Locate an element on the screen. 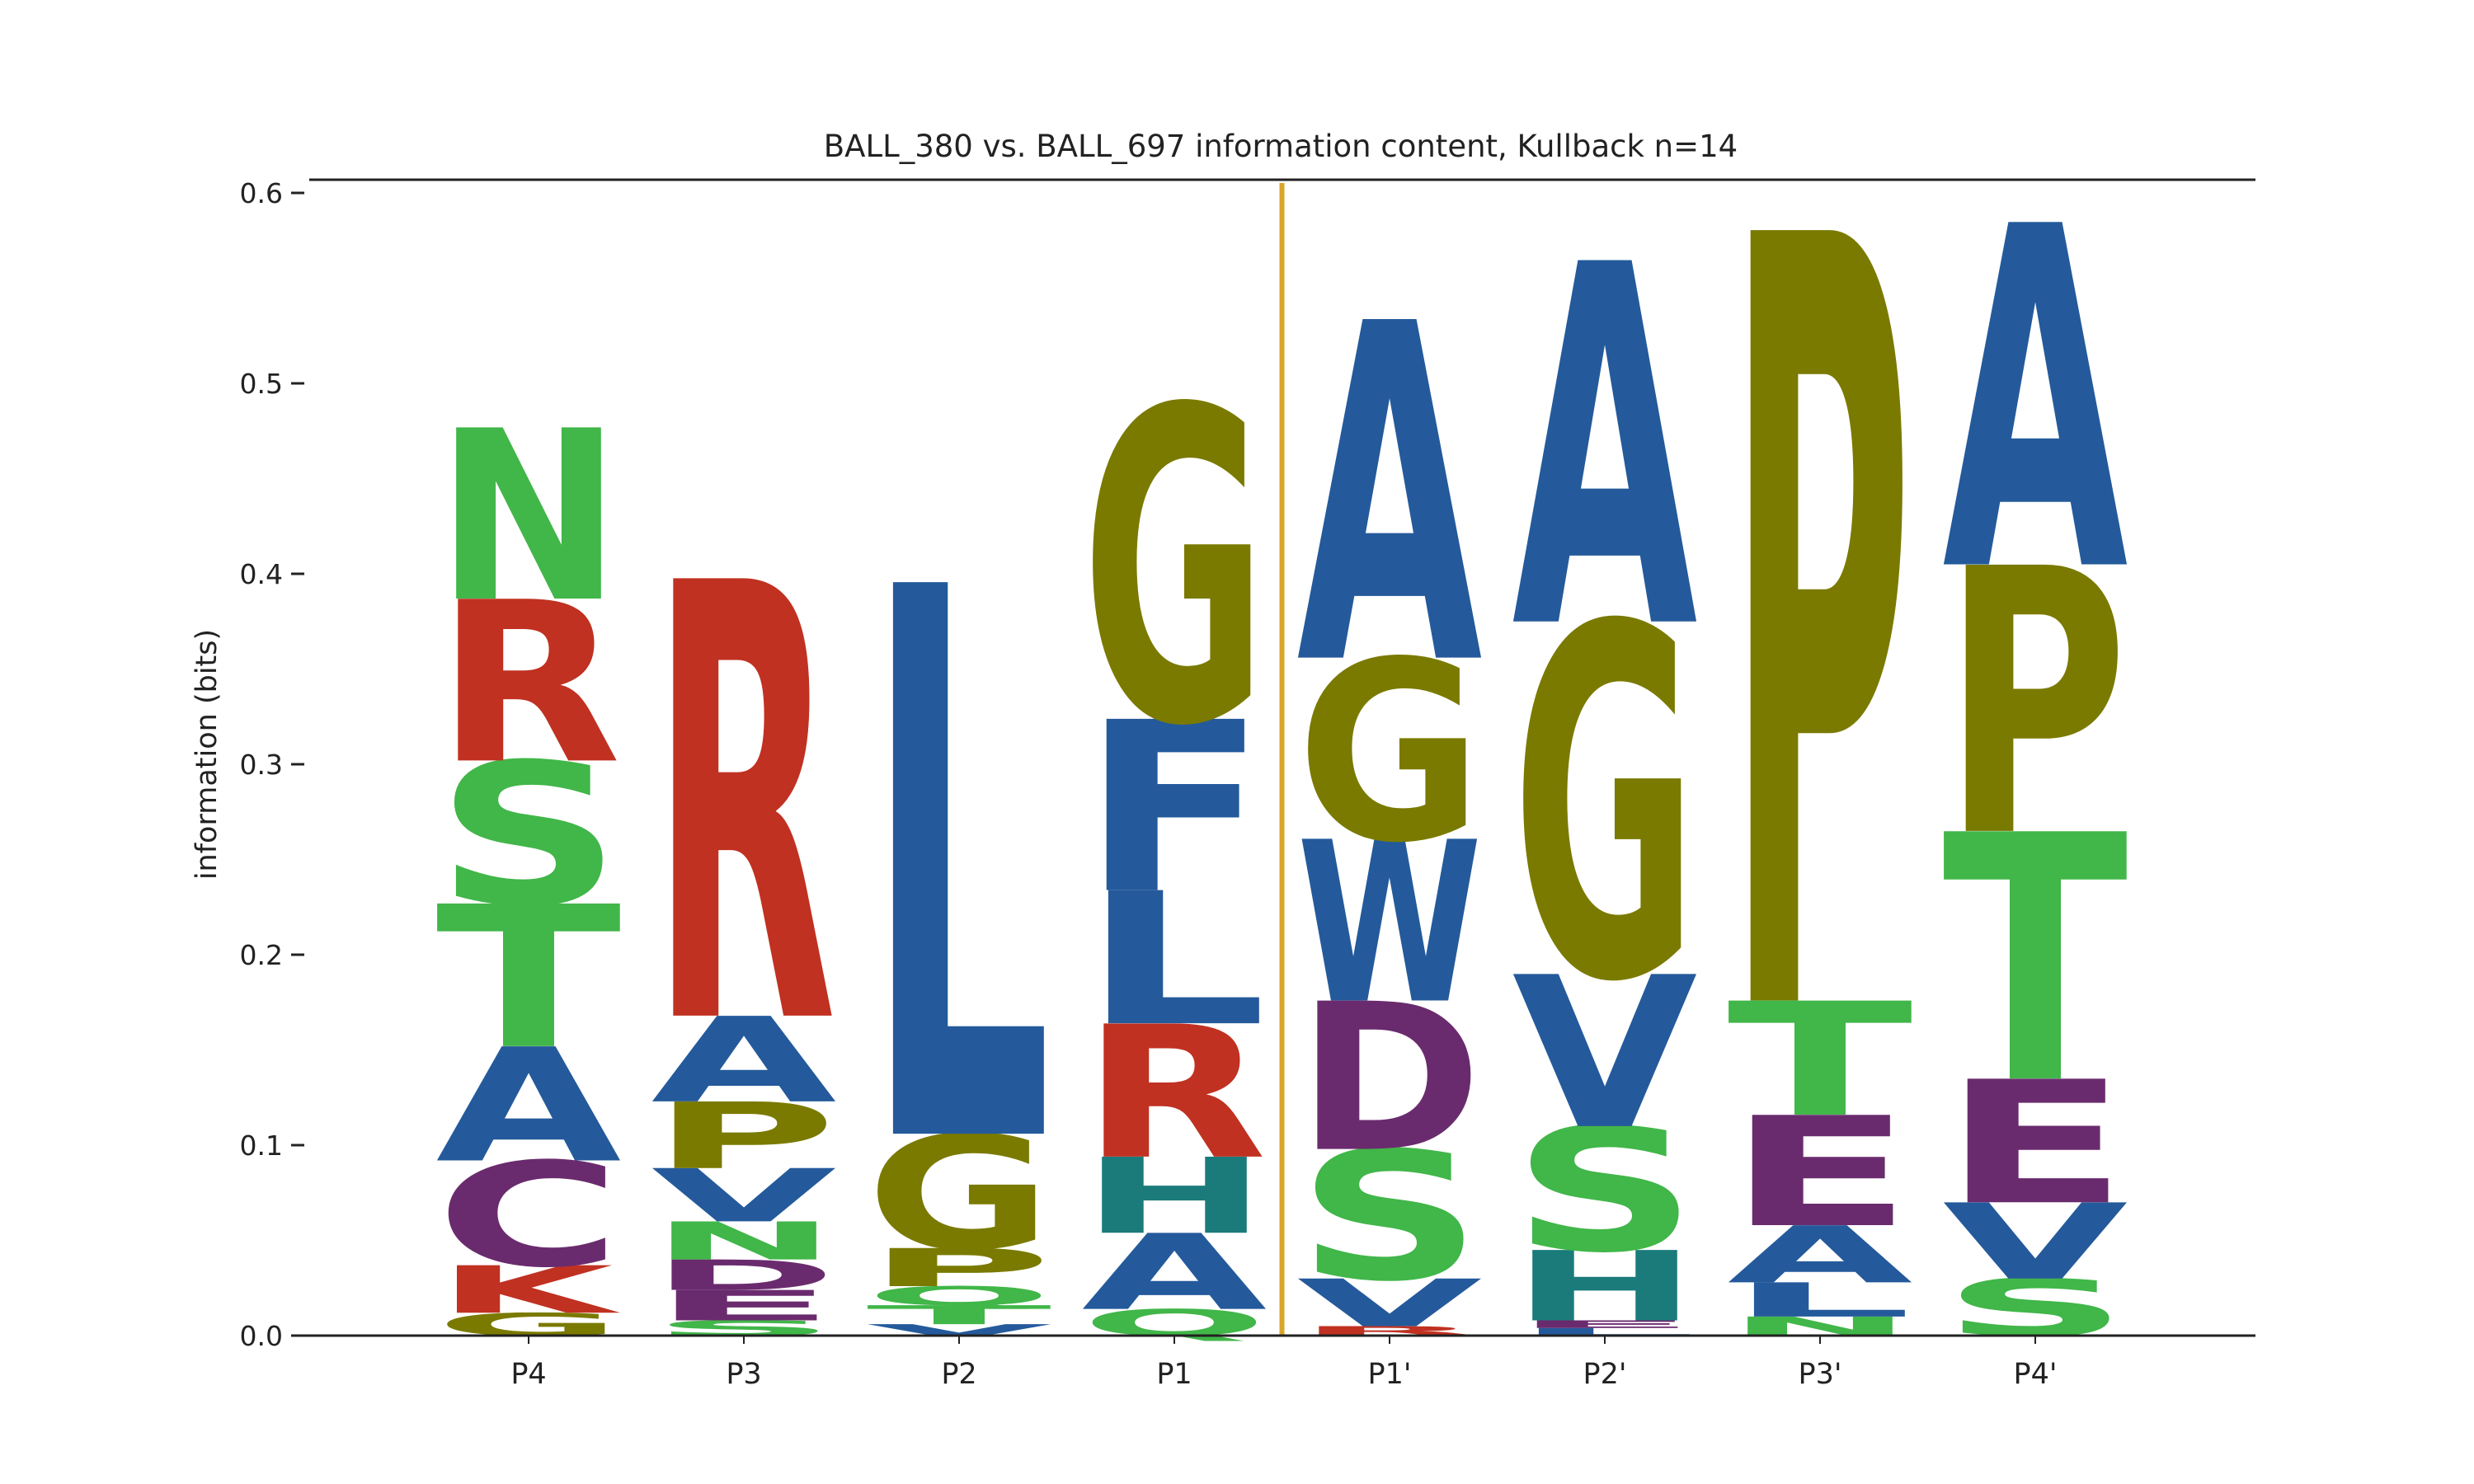 The image size is (2474, 1484). logo-letter-P4prime-v: V is located at coordinates (2035, 1242).